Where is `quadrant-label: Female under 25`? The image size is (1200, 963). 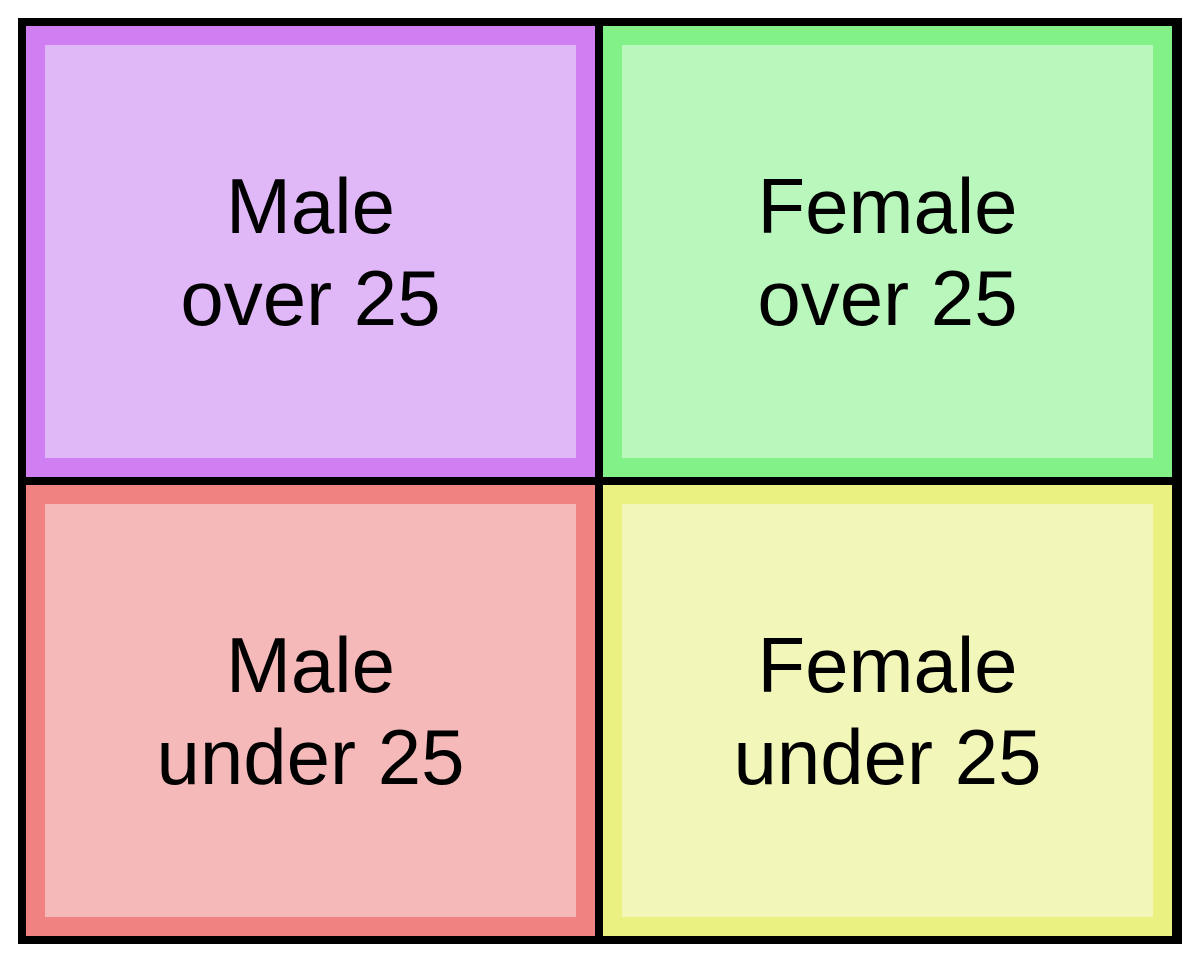 quadrant-label: Female under 25 is located at coordinates (888, 711).